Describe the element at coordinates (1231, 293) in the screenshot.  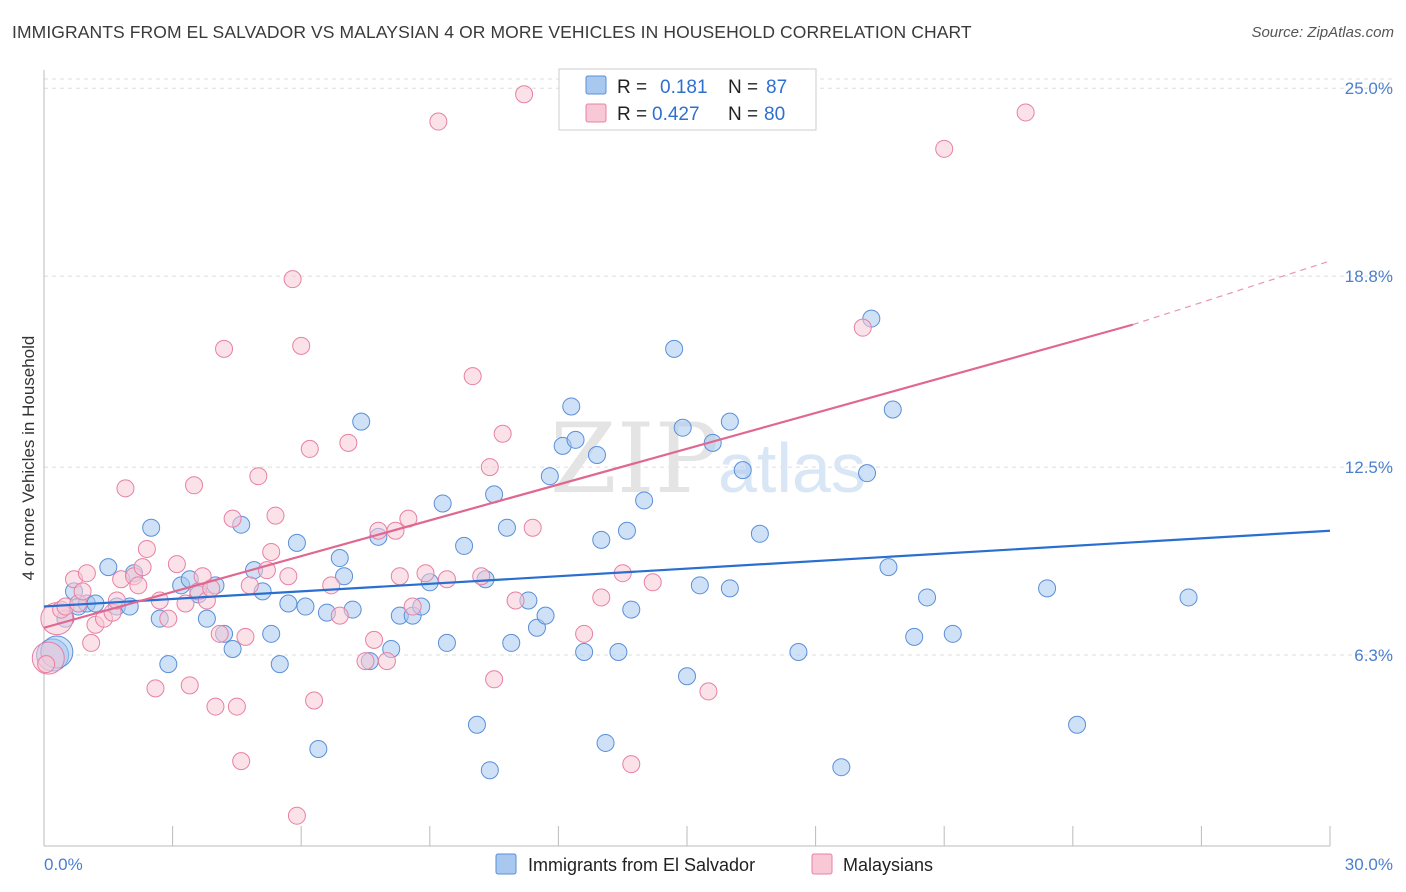
I see `trend-line-malaysians-extension` at that location.